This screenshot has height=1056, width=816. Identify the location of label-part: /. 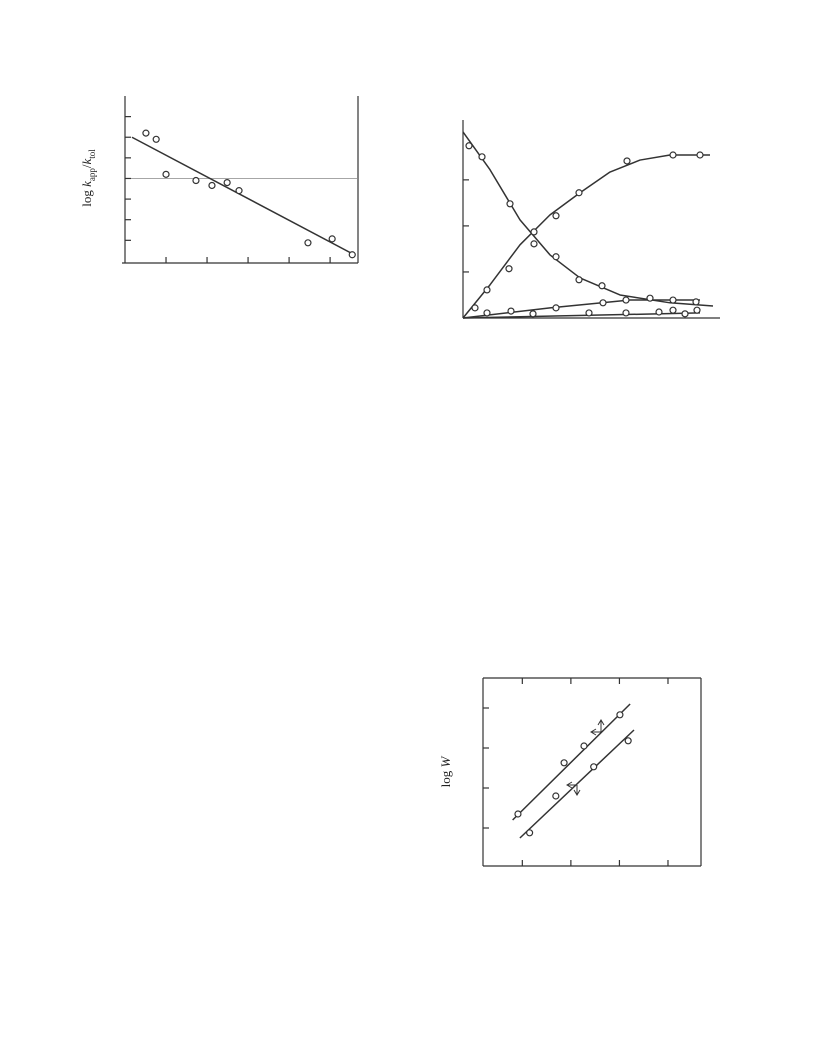
(86, 166).